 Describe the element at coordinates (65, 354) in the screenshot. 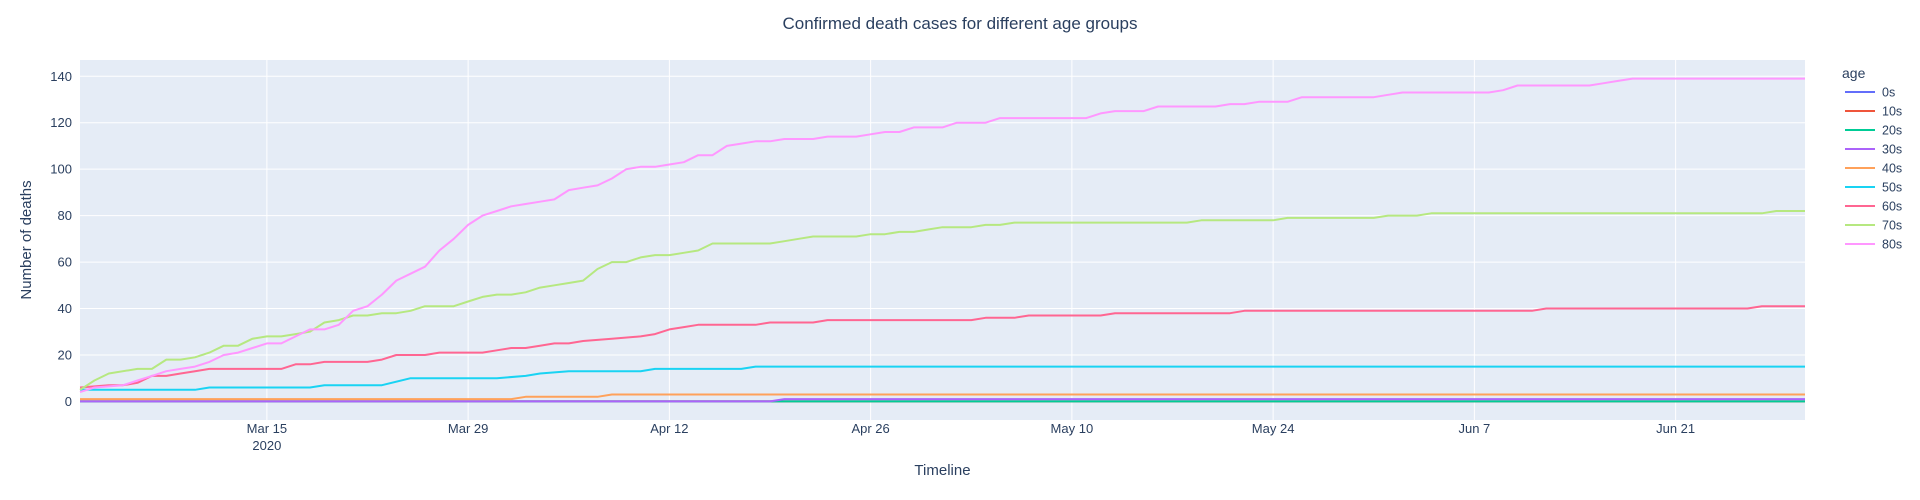

I see `y-tick-label: 20` at that location.